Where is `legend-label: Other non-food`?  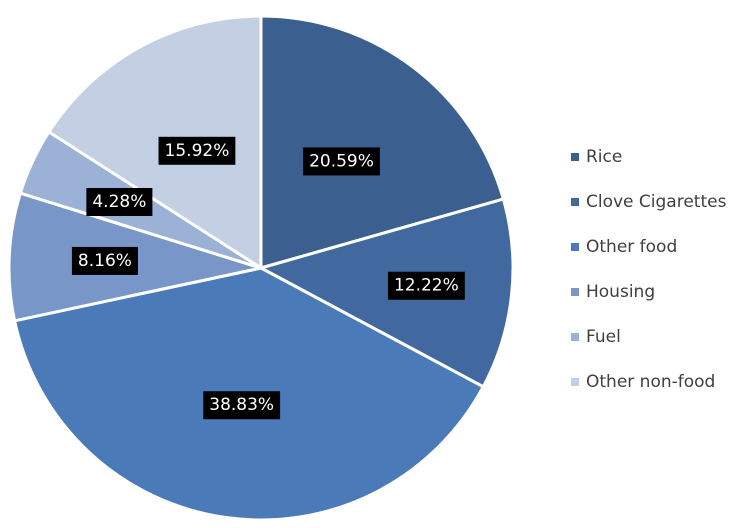 legend-label: Other non-food is located at coordinates (650, 382).